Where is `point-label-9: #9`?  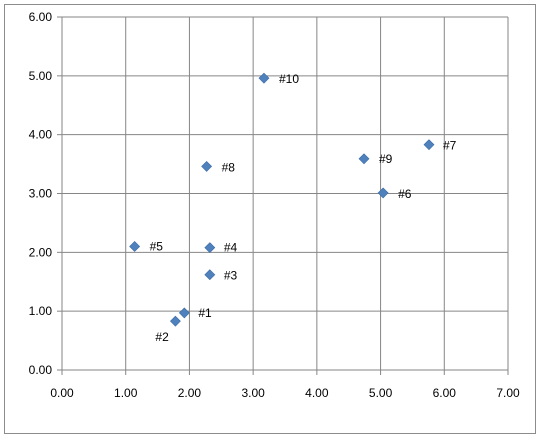 point-label-9: #9 is located at coordinates (386, 159).